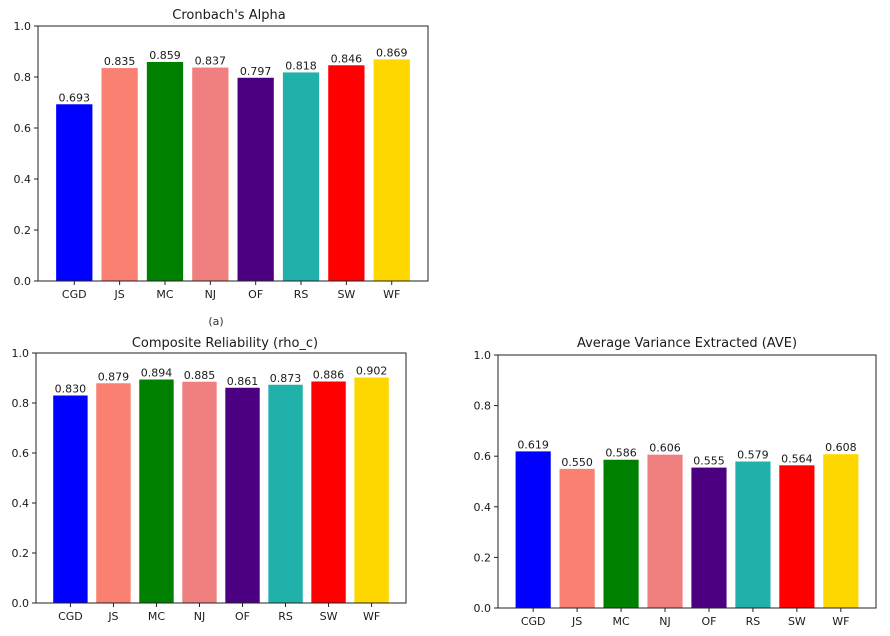 The width and height of the screenshot is (890, 636). What do you see at coordinates (621, 453) in the screenshot?
I see `bar-value-label: 0.586` at bounding box center [621, 453].